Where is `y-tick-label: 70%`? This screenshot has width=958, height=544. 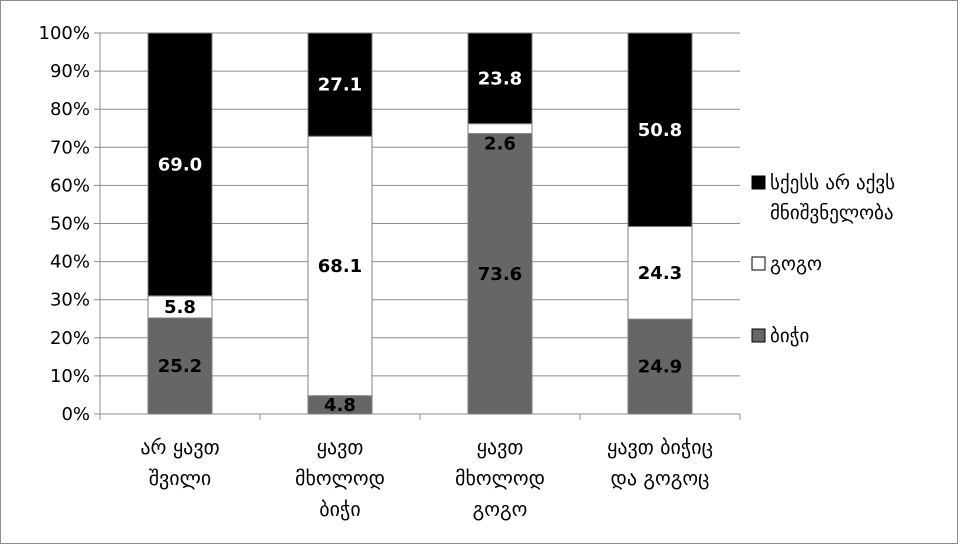
y-tick-label: 70% is located at coordinates (70, 147).